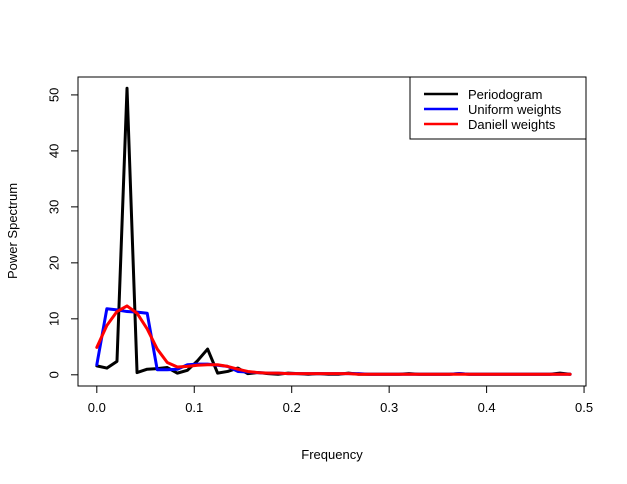  Describe the element at coordinates (332, 454) in the screenshot. I see `x-axis-title: Frequency` at that location.